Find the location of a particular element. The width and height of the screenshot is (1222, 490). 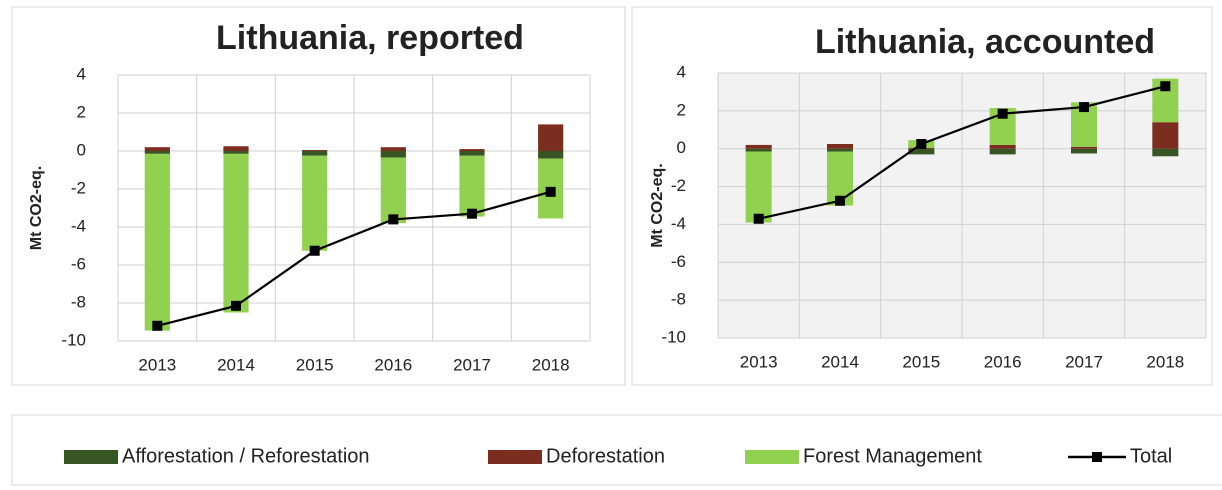

legend-label: Forest Management is located at coordinates (892, 456).